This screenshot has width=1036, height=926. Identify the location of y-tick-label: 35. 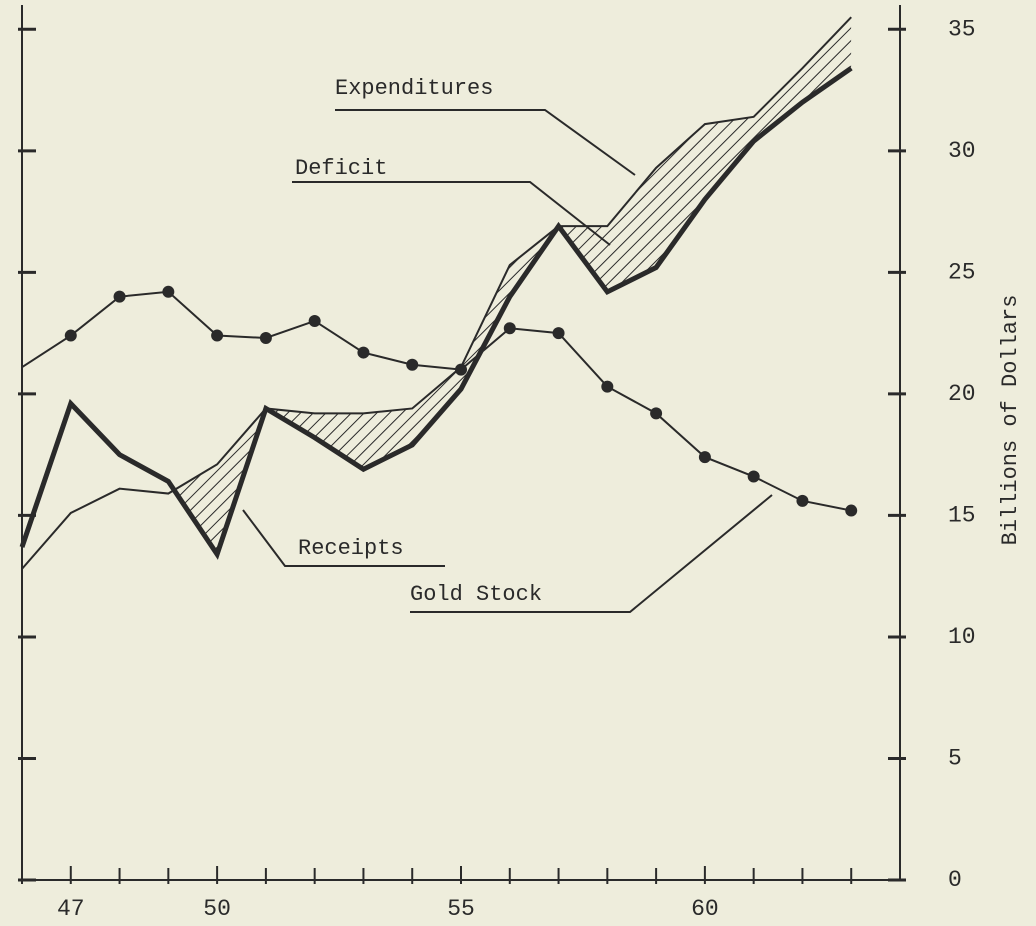
(962, 29).